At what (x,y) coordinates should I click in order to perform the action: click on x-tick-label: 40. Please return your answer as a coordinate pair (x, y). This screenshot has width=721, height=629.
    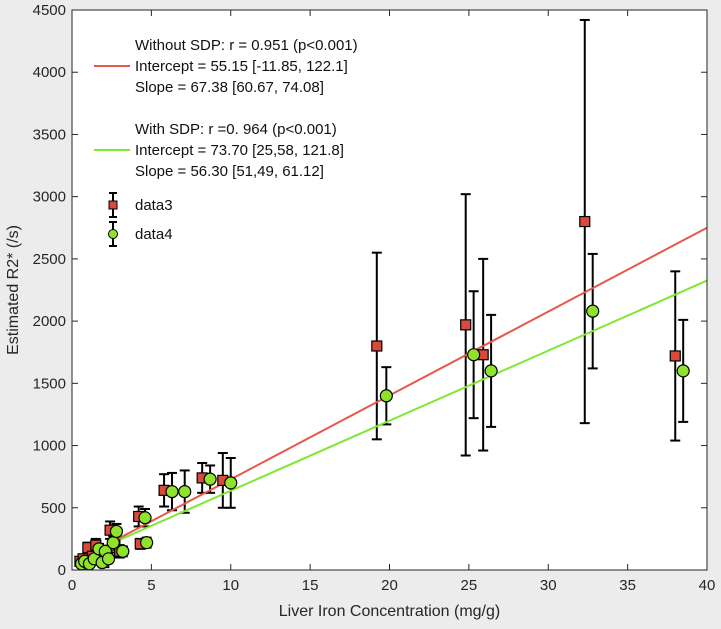
    Looking at the image, I should click on (707, 585).